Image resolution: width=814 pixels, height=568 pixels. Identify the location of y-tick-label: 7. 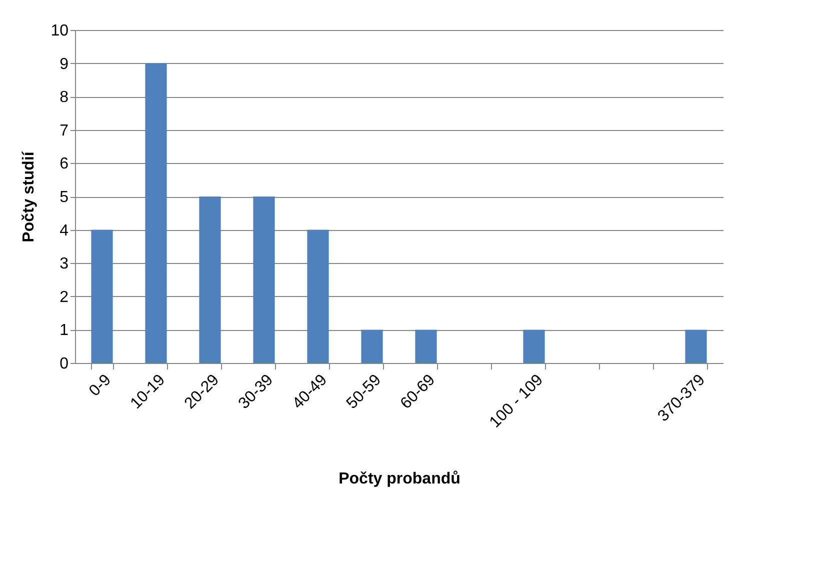
(64, 131).